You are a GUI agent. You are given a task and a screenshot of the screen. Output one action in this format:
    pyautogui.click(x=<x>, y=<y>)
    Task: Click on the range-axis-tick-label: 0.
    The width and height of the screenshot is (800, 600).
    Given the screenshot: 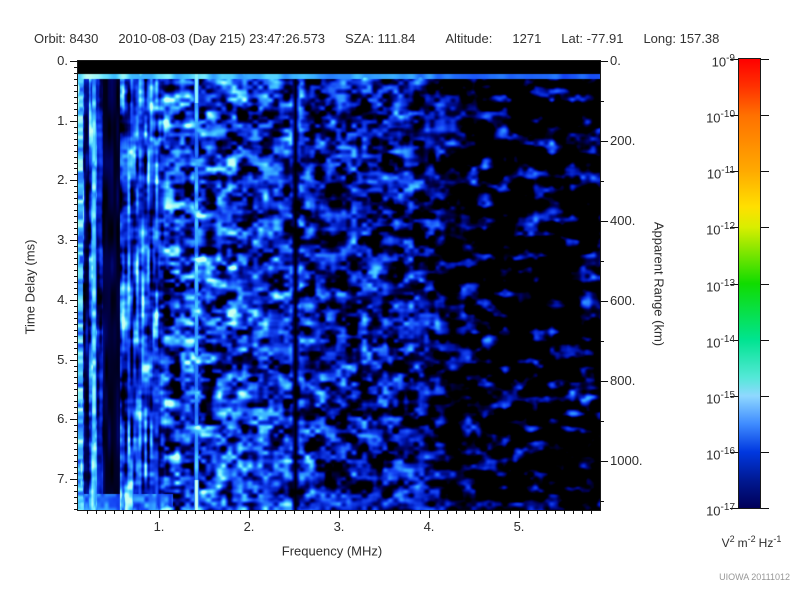 What is the action you would take?
    pyautogui.click(x=615, y=60)
    